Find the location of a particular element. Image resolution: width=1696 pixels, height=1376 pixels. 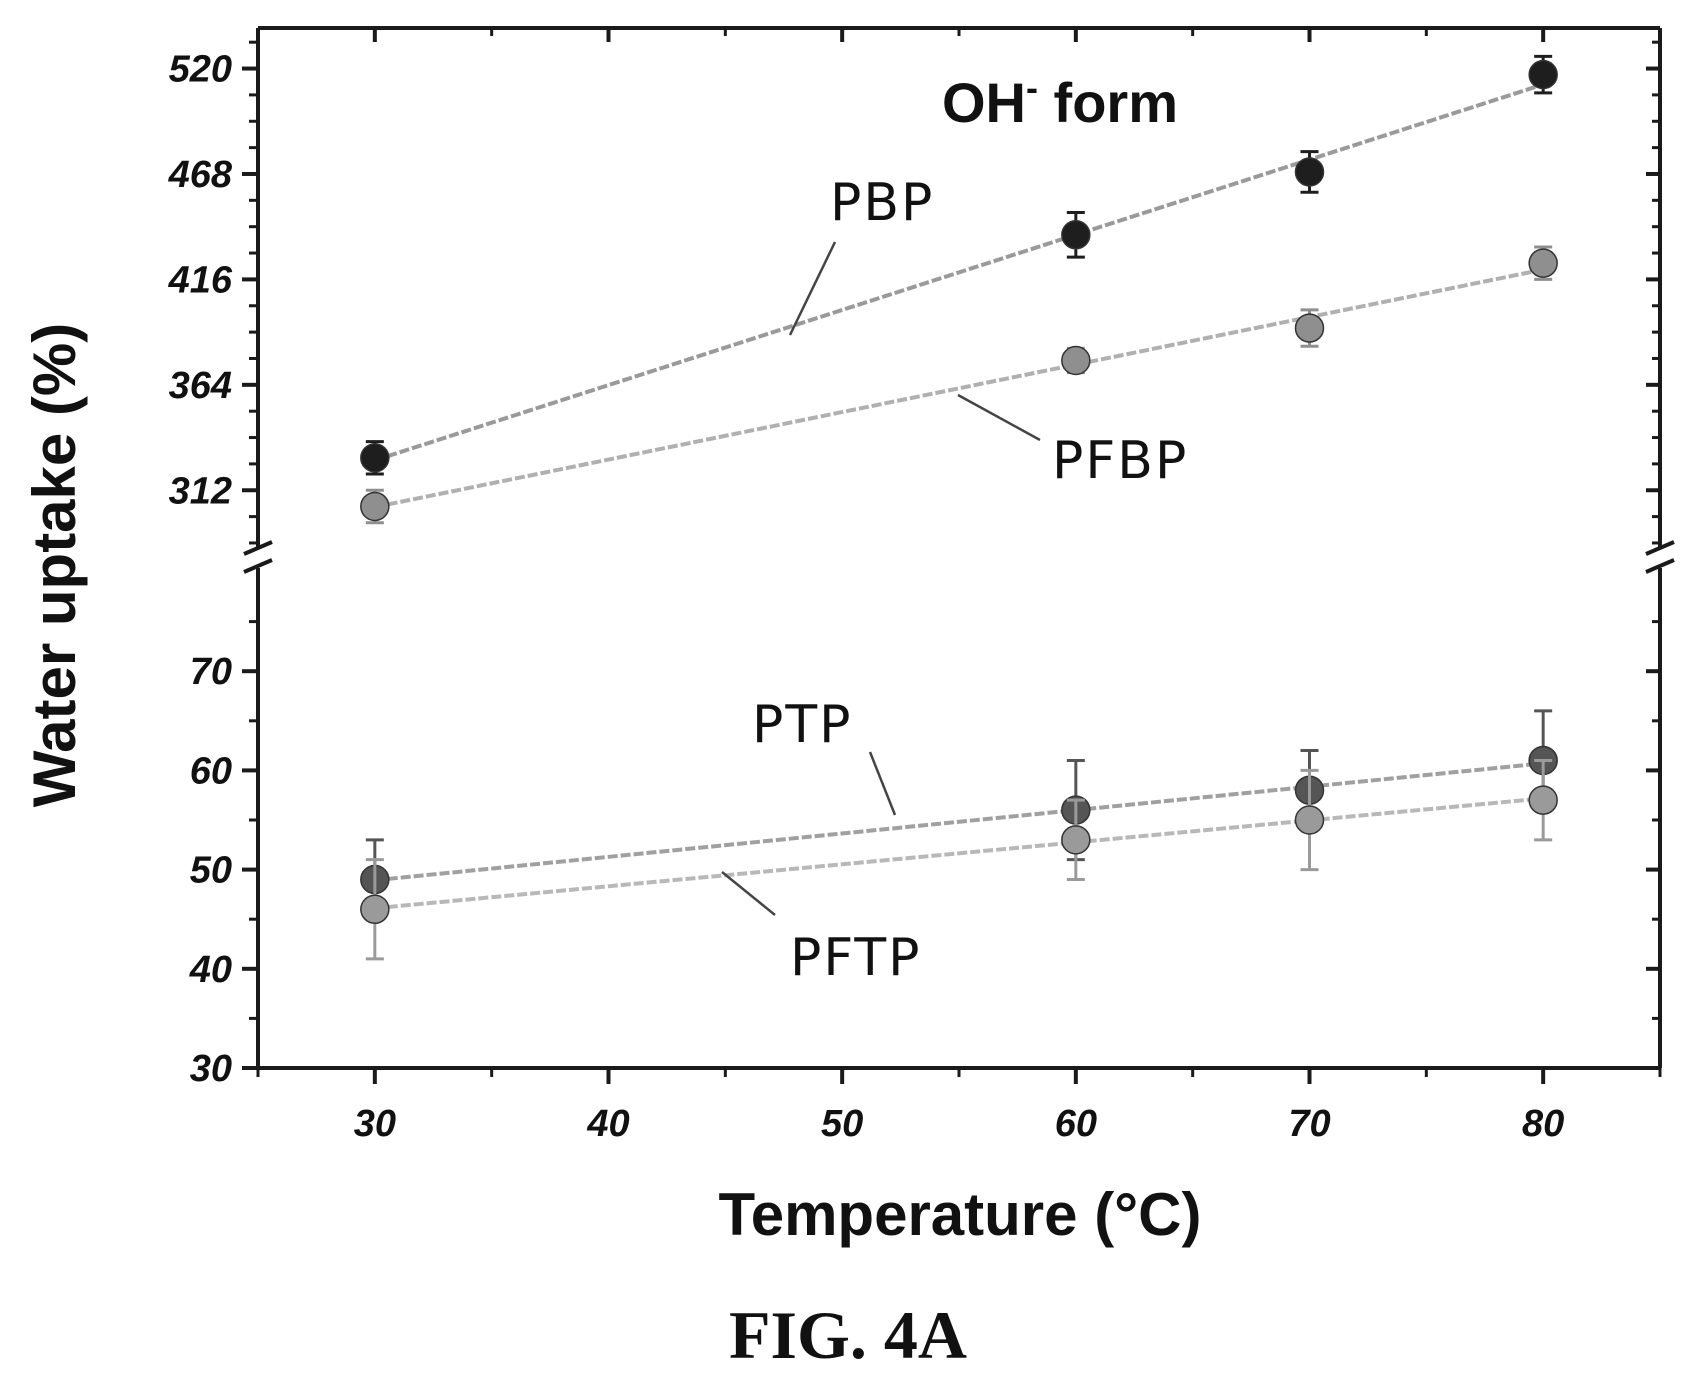

y-tick-label-upper: 312 is located at coordinates (200, 491).